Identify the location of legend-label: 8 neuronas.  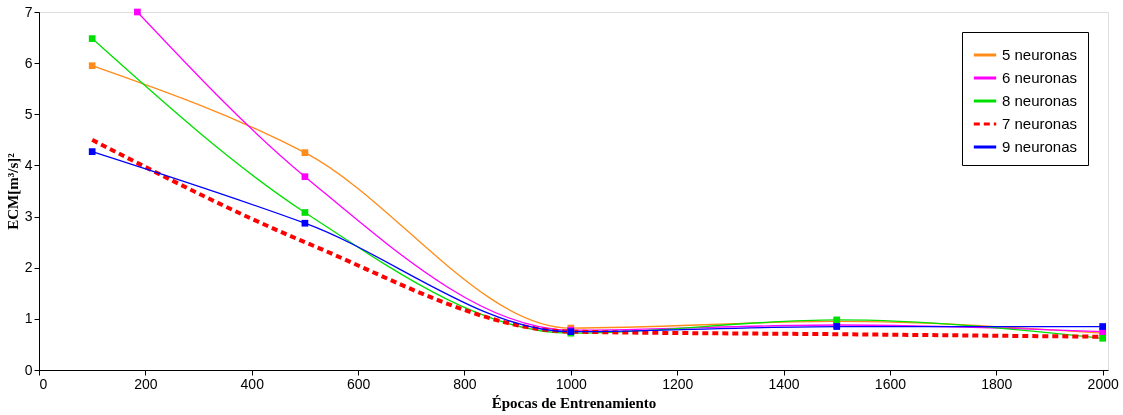
(1040, 100).